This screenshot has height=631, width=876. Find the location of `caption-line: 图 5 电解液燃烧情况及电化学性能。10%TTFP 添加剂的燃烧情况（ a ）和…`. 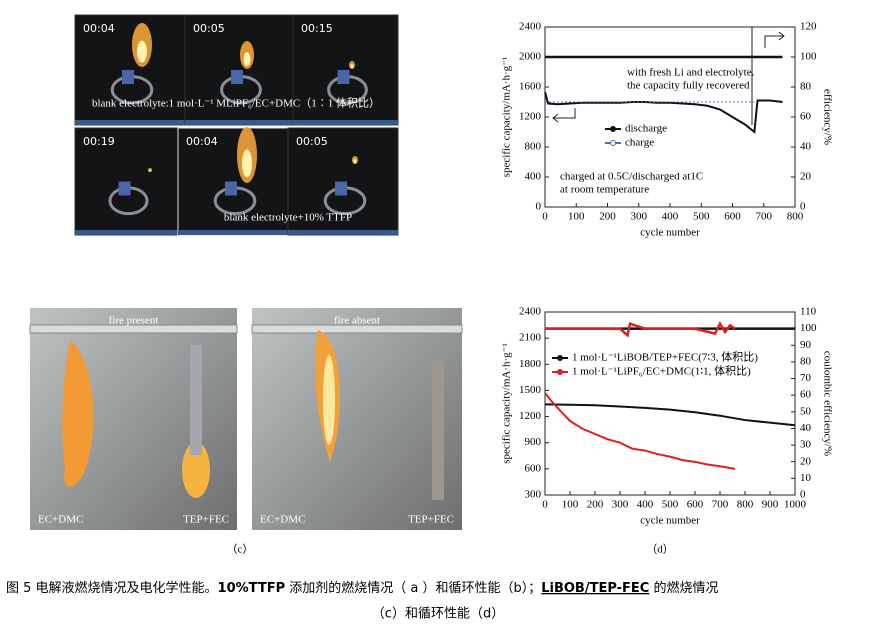

caption-line: 图 5 电解液燃烧情况及电化学性能。10%TTFP 添加剂的燃烧情况（ a ）和… is located at coordinates (362, 588).